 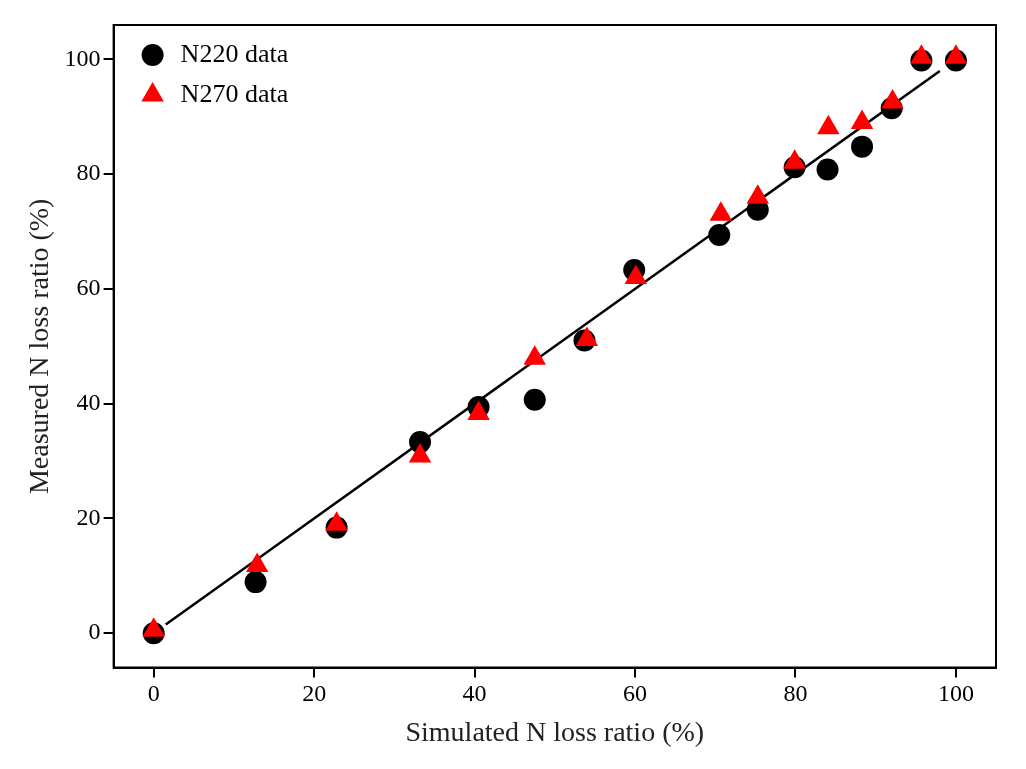 What do you see at coordinates (234, 53) in the screenshot?
I see `legend-label: N220 data` at bounding box center [234, 53].